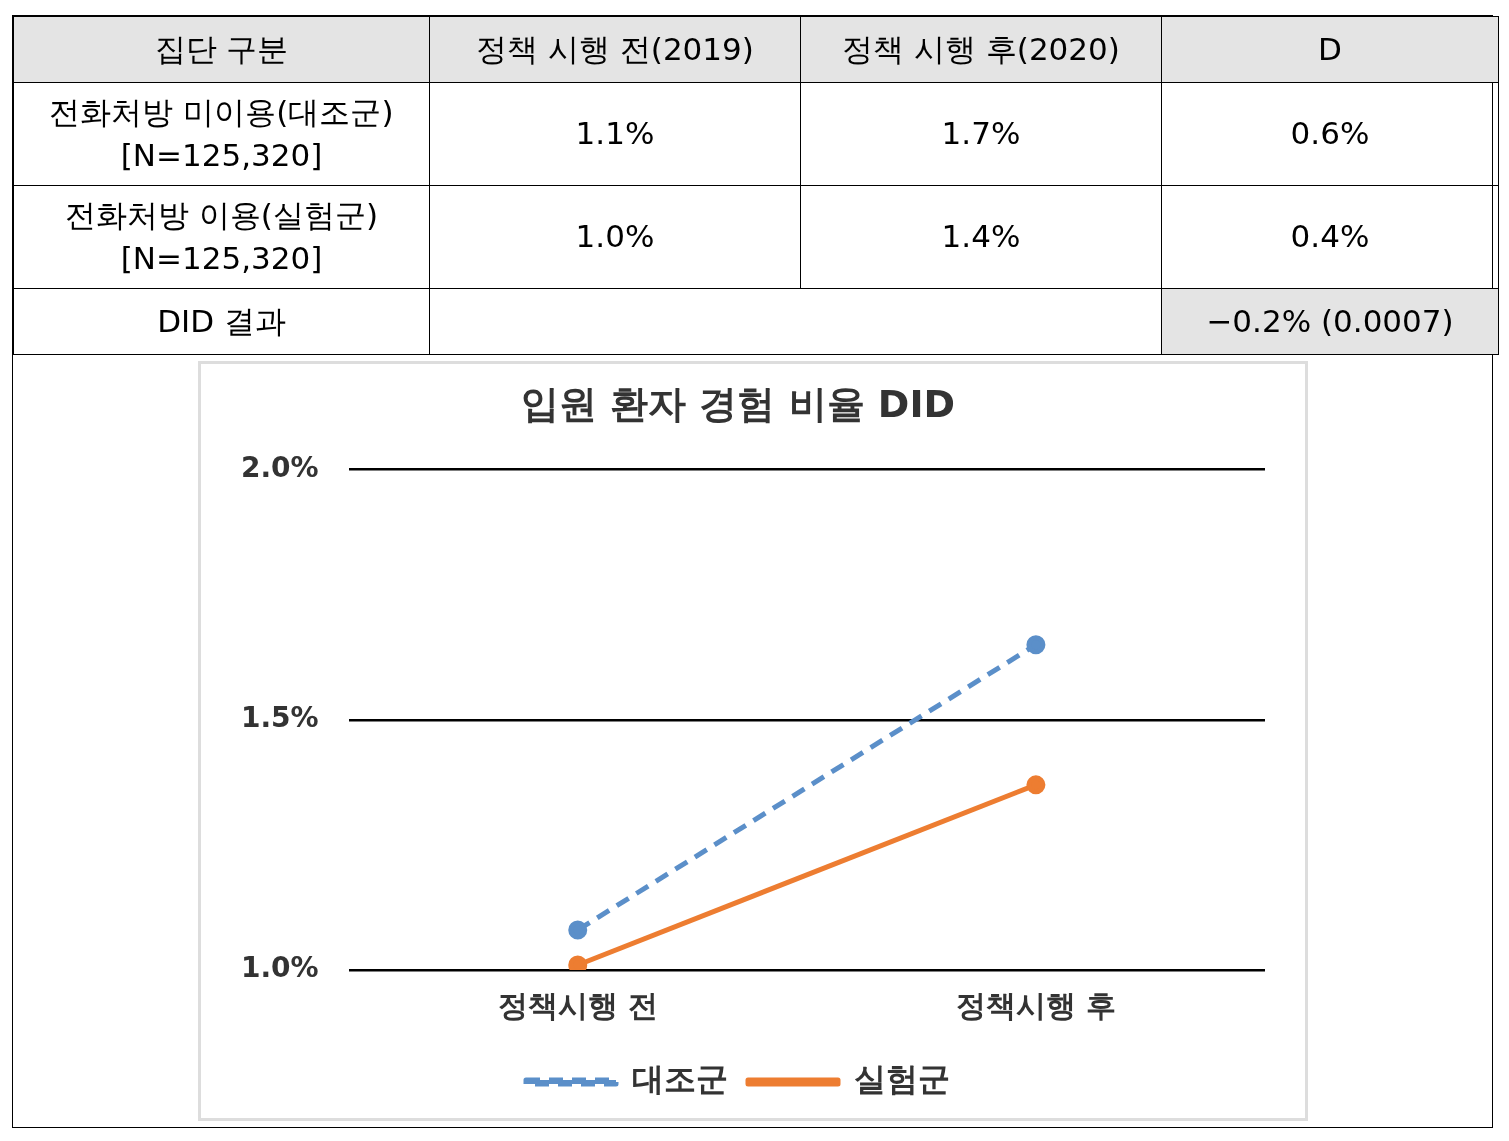 The height and width of the screenshot is (1141, 1509). Describe the element at coordinates (1330, 134) in the screenshot. I see `text: 0.6%` at that location.